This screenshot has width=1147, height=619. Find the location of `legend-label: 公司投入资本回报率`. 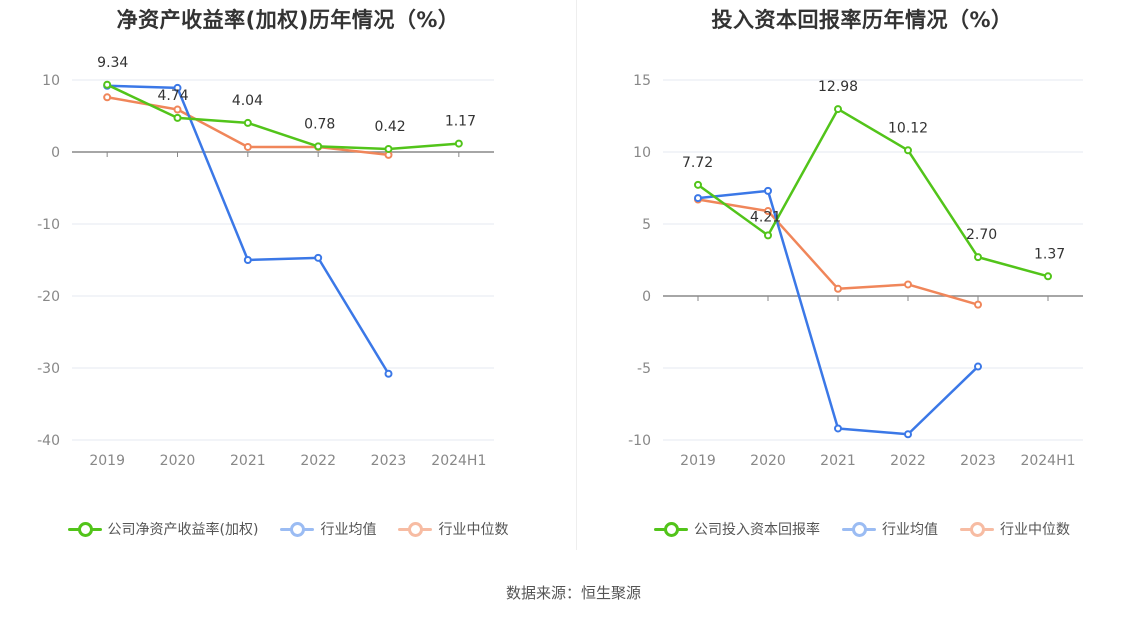

legend-label: 公司投入资本回报率 is located at coordinates (757, 530).